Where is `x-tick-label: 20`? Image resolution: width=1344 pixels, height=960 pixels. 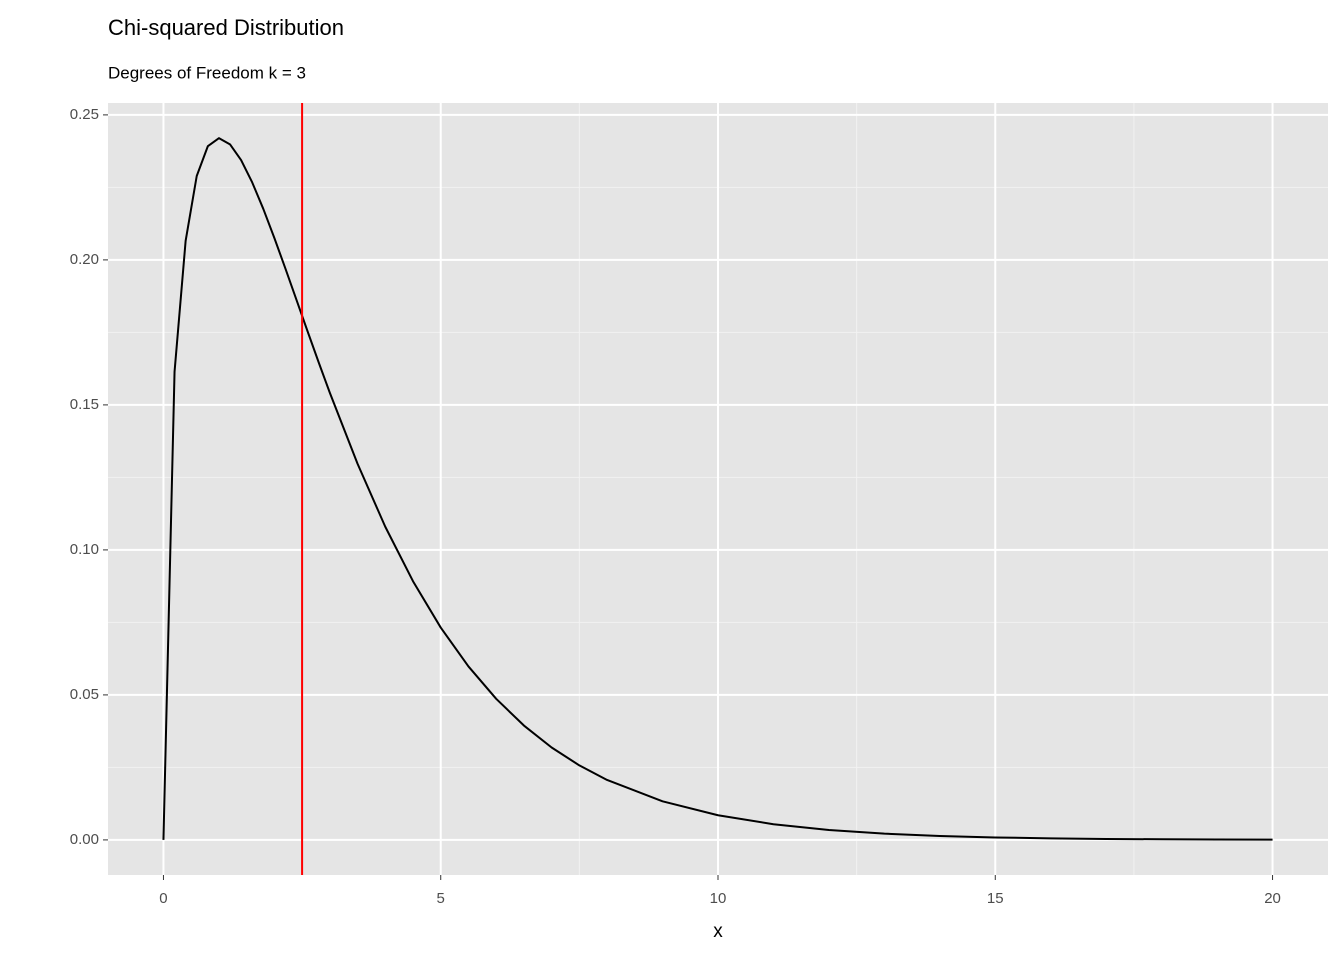 x-tick-label: 20 is located at coordinates (1272, 898).